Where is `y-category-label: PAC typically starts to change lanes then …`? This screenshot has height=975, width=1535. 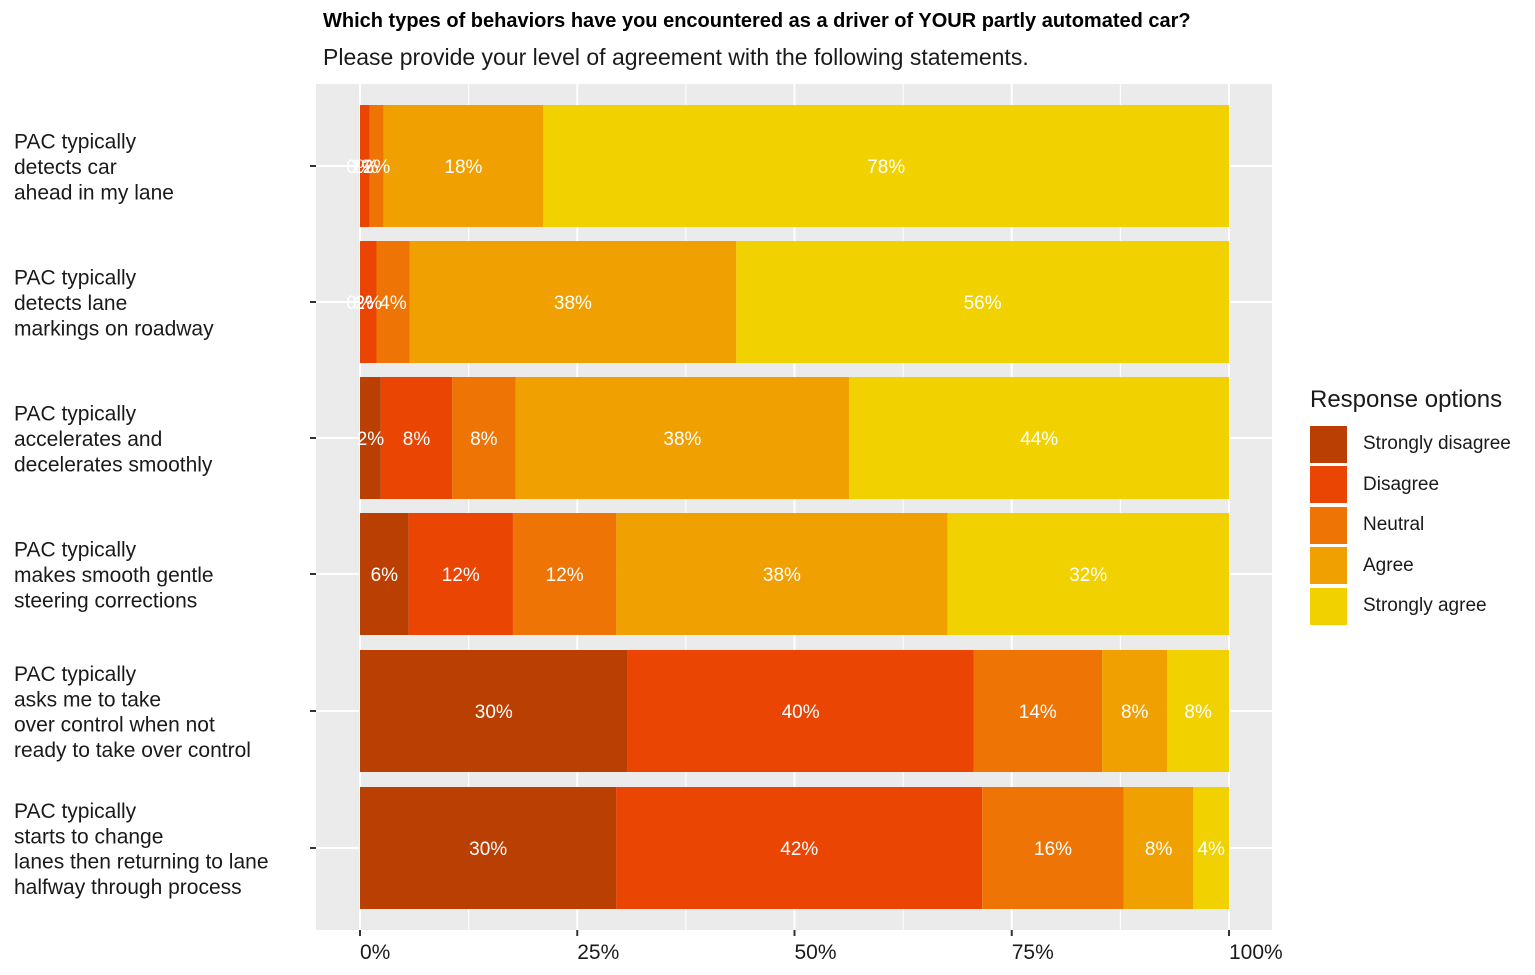
y-category-label: PAC typically starts to change lanes then … is located at coordinates (141, 849).